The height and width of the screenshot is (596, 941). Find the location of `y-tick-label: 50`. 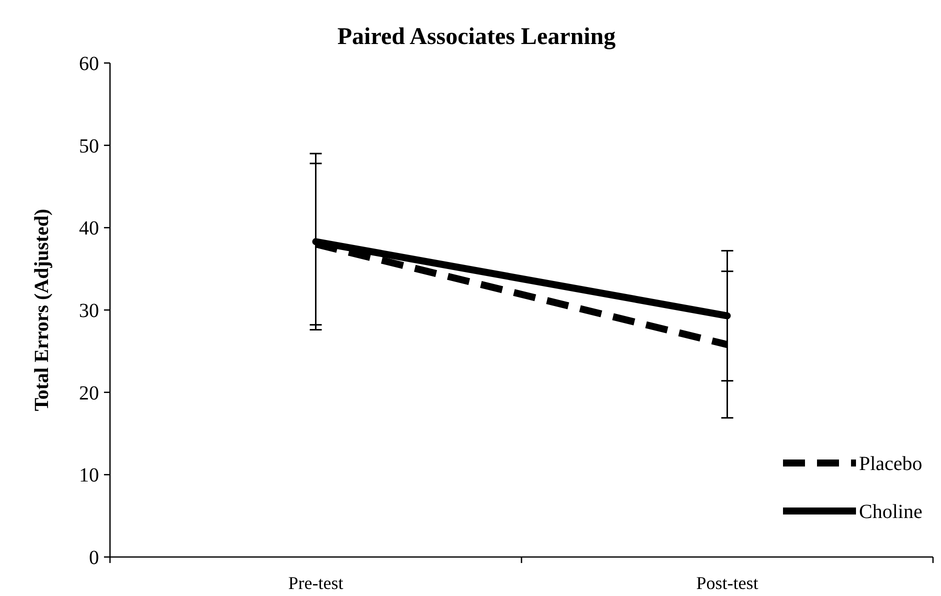

y-tick-label: 50 is located at coordinates (89, 146).